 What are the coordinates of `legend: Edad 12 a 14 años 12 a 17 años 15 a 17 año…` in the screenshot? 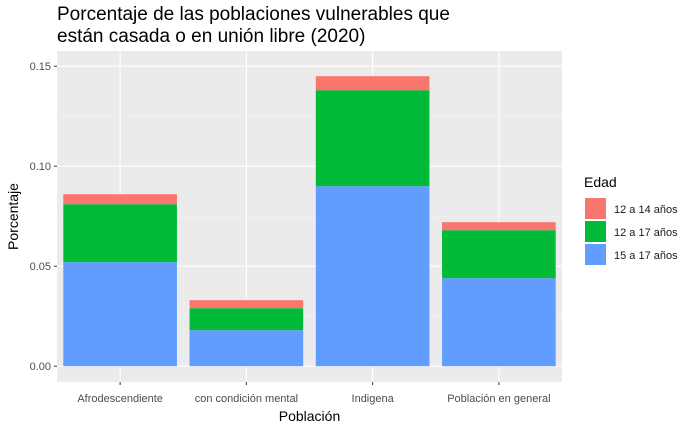 It's located at (631, 219).